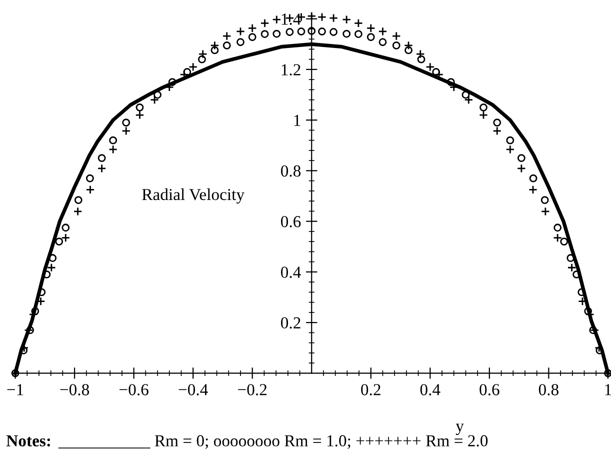 The image size is (611, 459). What do you see at coordinates (28, 441) in the screenshot?
I see `text: Notes:` at bounding box center [28, 441].